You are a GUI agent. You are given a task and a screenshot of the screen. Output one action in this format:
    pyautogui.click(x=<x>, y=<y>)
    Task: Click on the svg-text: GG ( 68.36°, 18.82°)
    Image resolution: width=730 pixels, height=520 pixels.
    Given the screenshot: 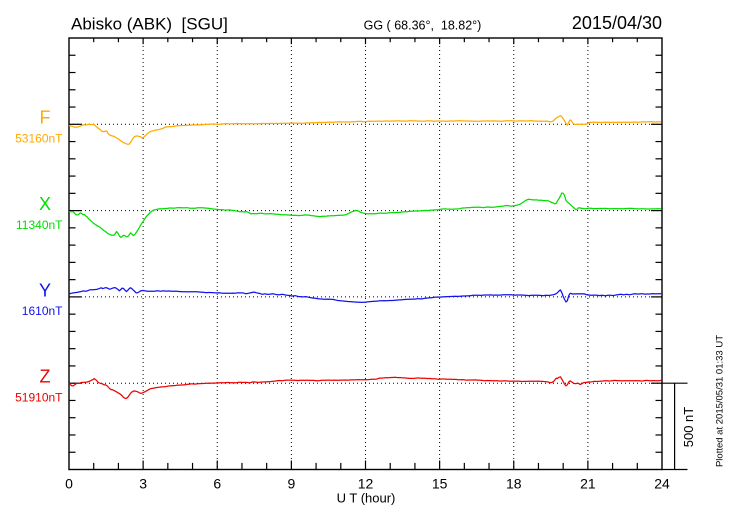 What is the action you would take?
    pyautogui.click(x=423, y=26)
    